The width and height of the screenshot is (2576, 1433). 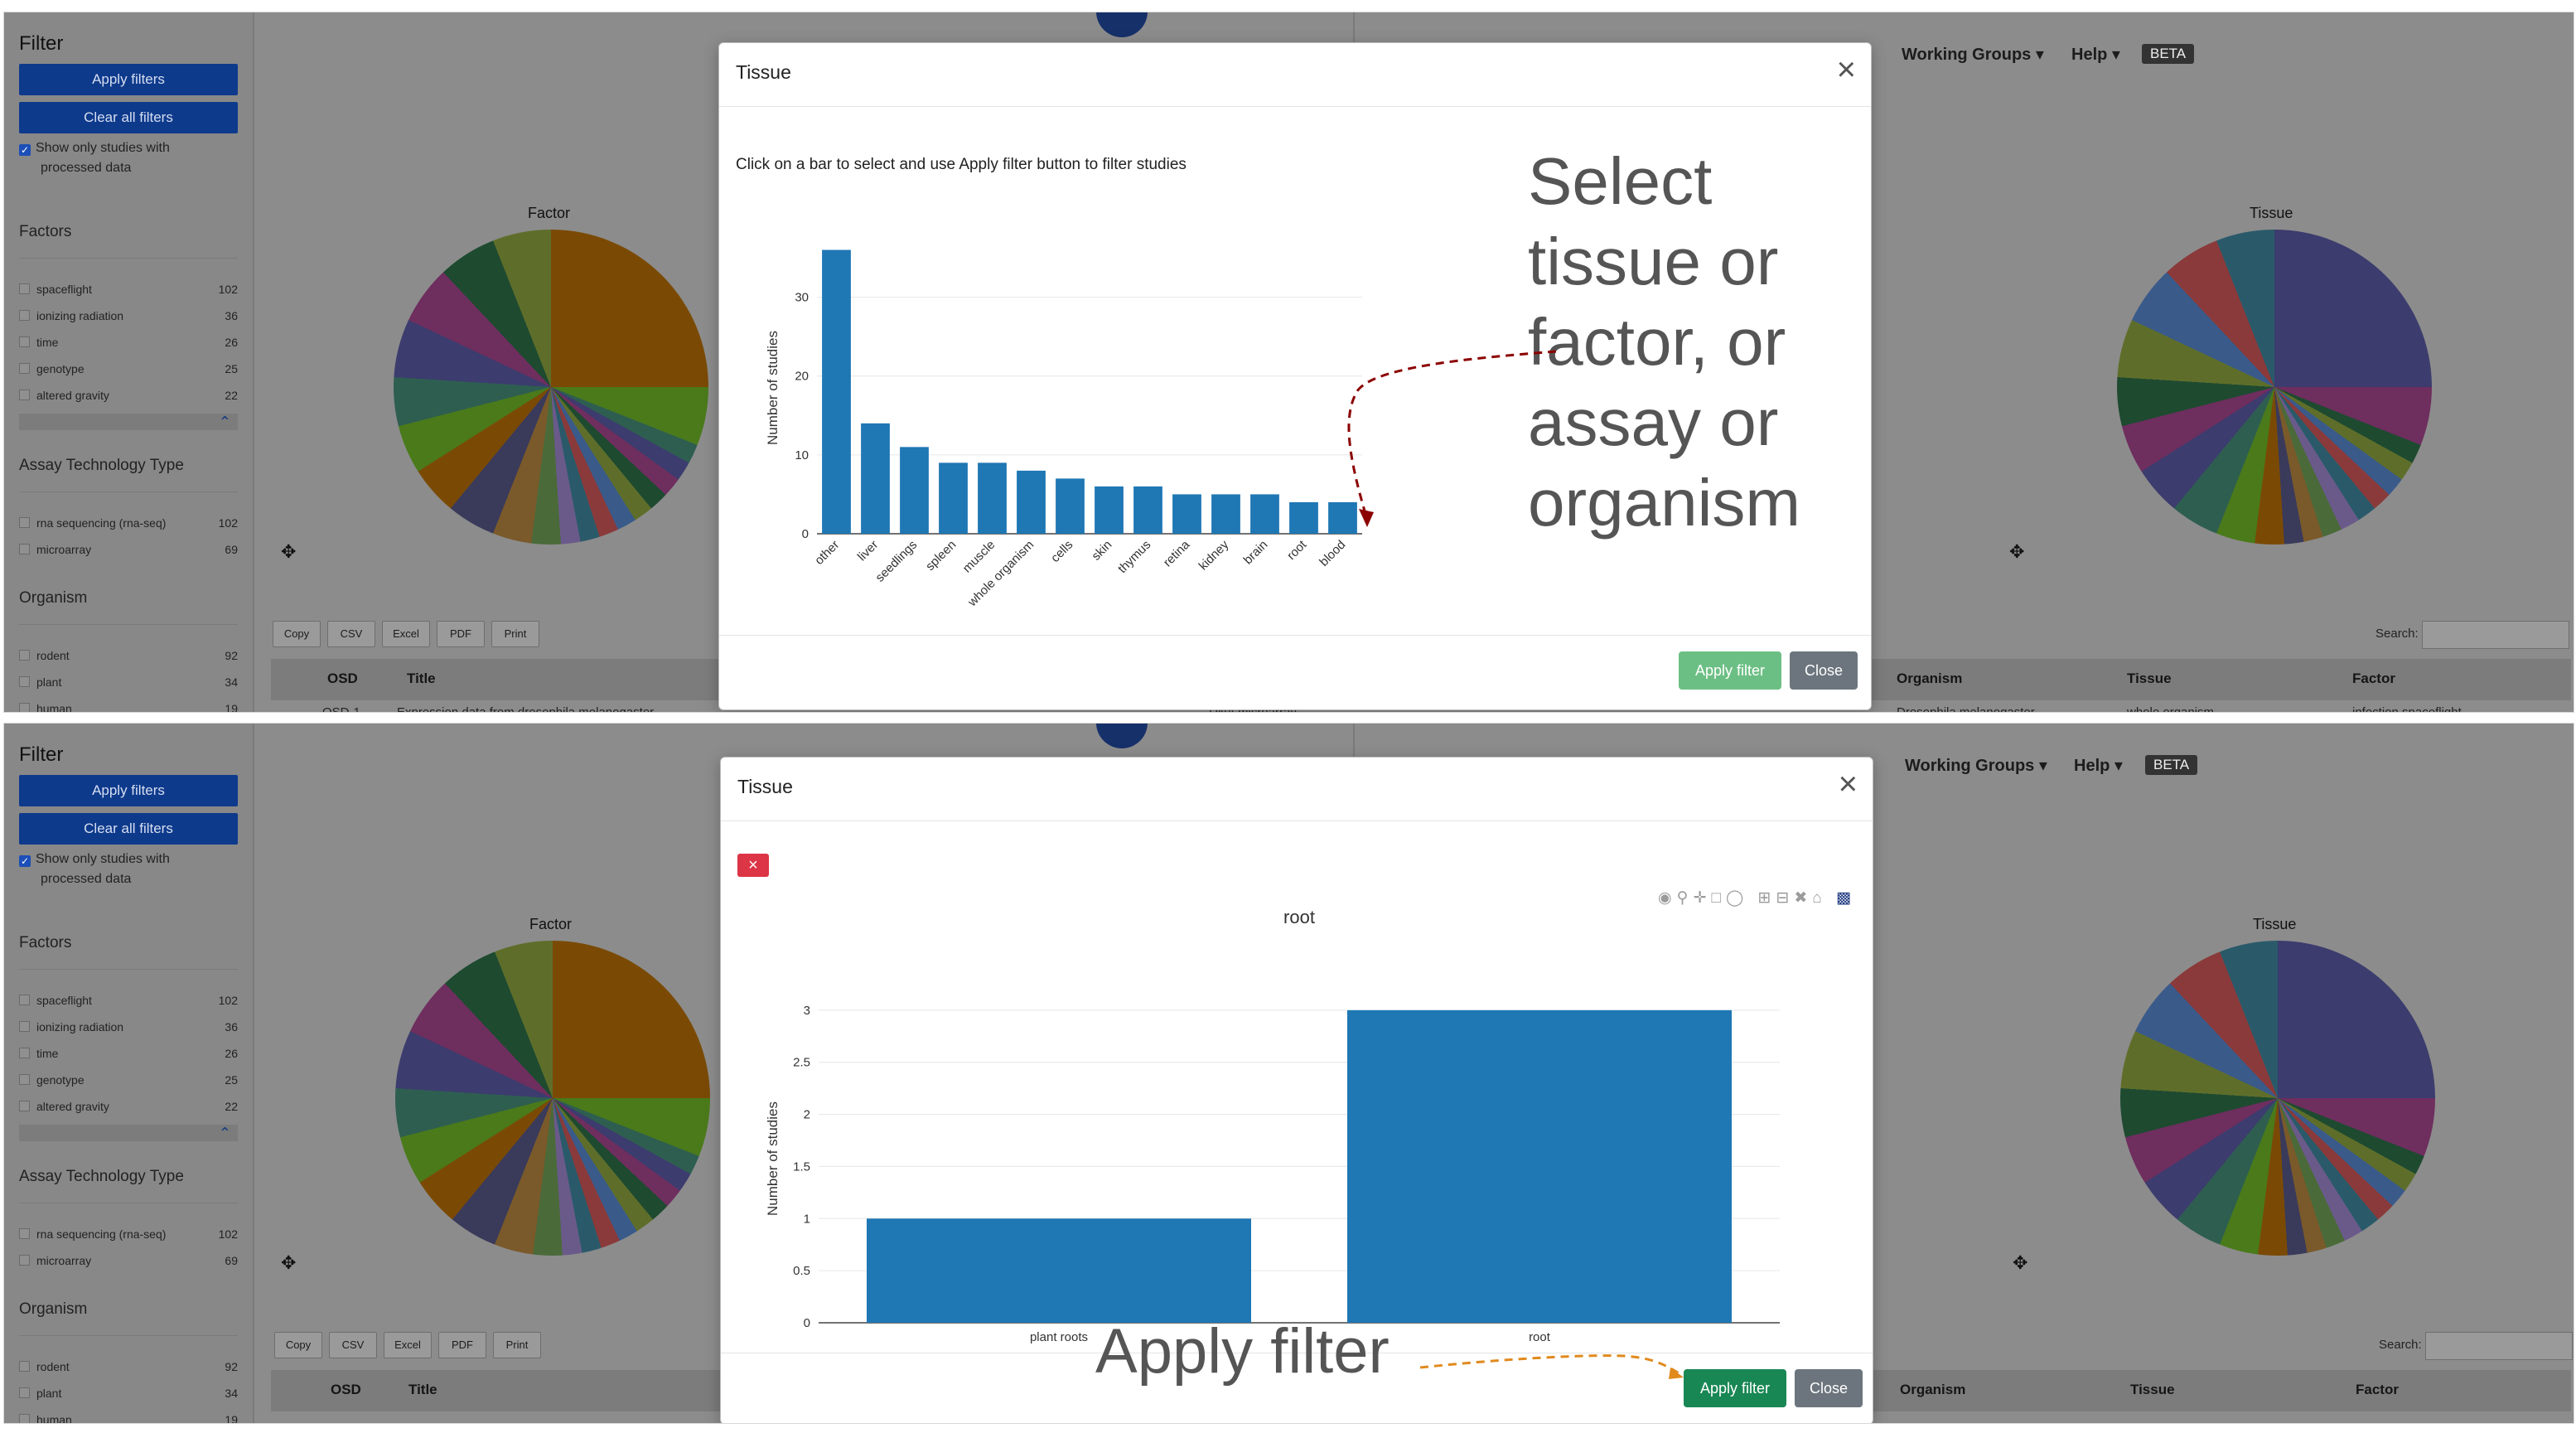 I want to click on bar-plant-roots, so click(x=1059, y=1270).